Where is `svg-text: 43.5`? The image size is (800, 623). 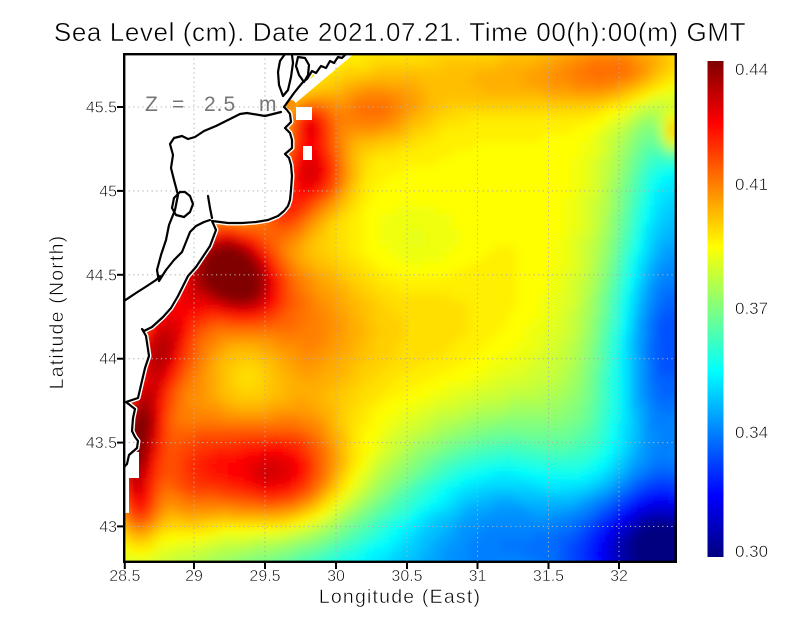 svg-text: 43.5 is located at coordinates (101, 443).